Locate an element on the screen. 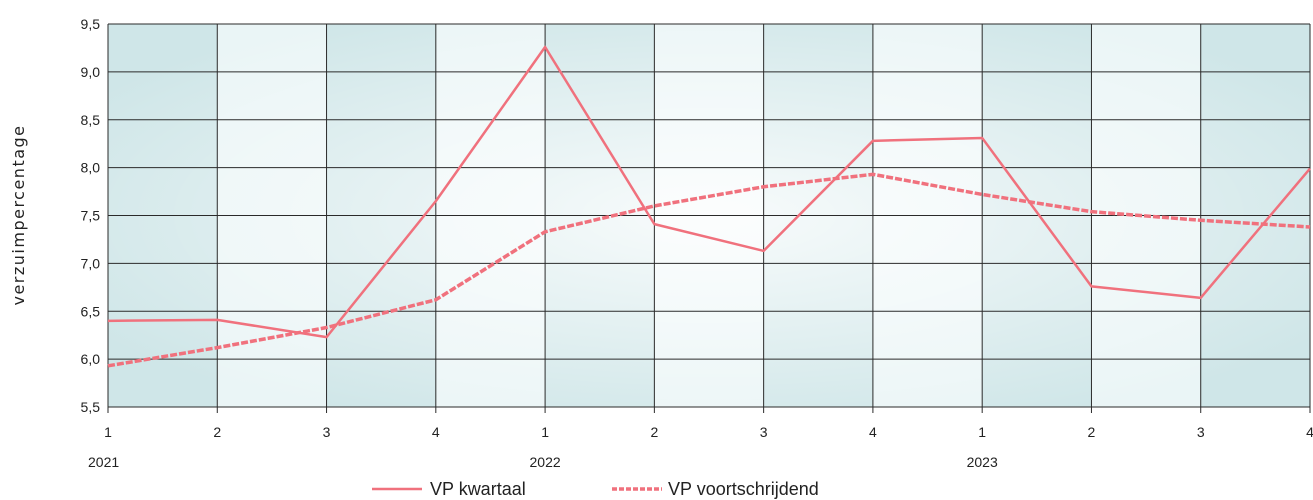 Image resolution: width=1313 pixels, height=500 pixels. y-tick-label: 8,5 is located at coordinates (91, 120).